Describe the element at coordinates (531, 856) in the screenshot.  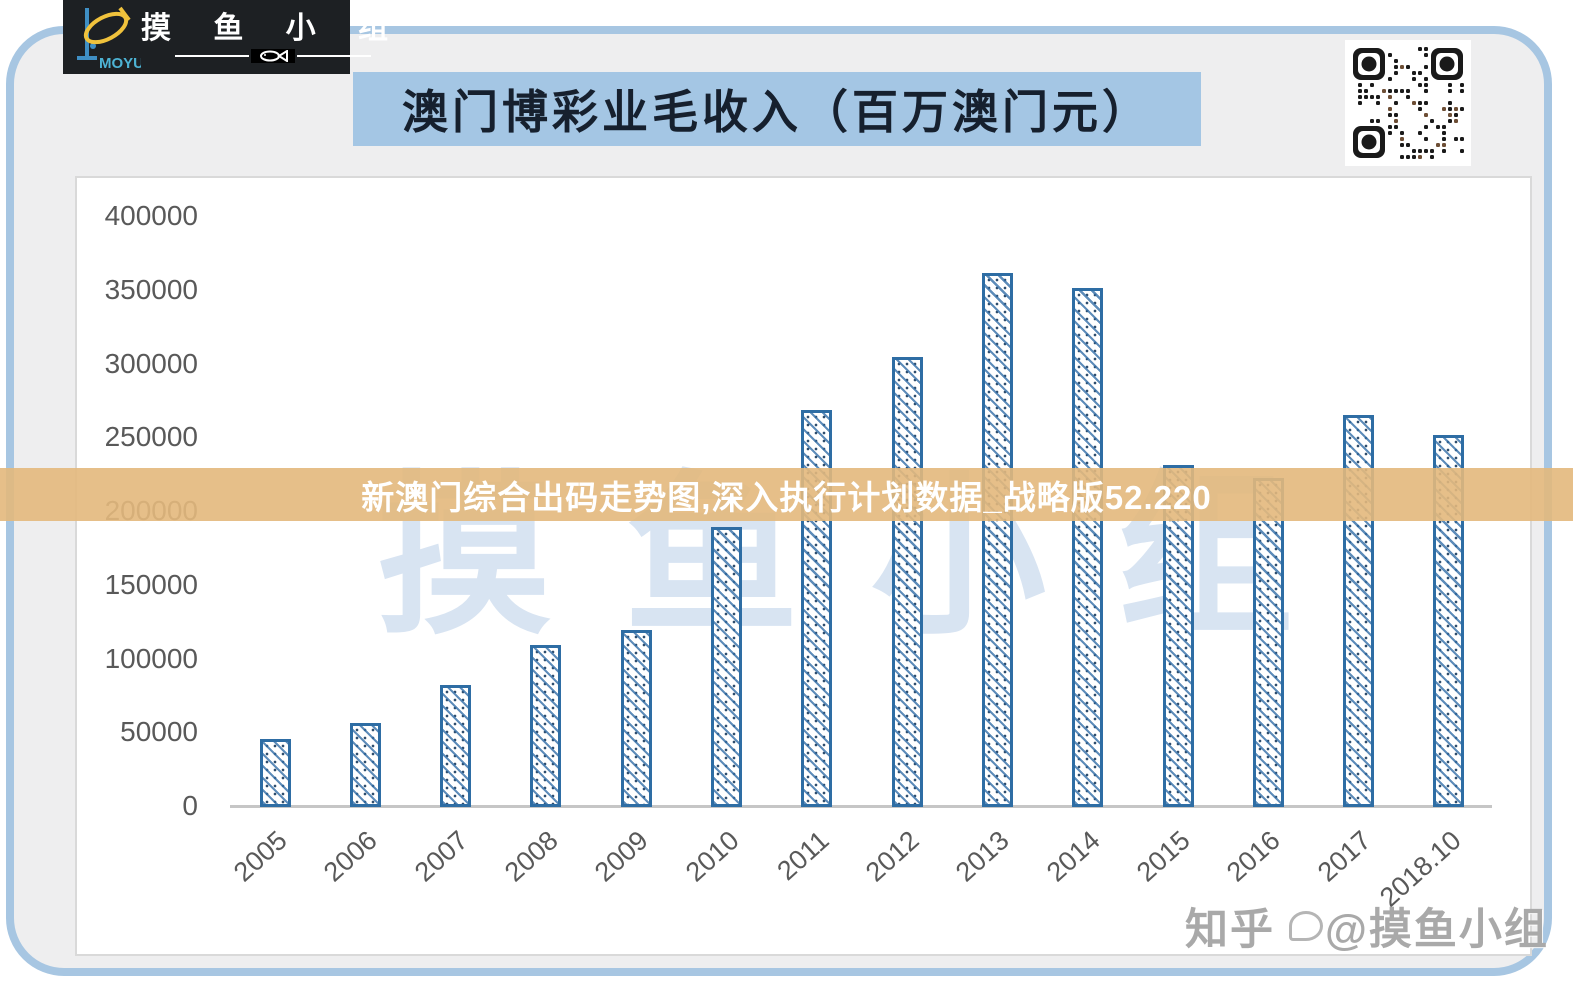
I see `x-axis-label: 2008` at that location.